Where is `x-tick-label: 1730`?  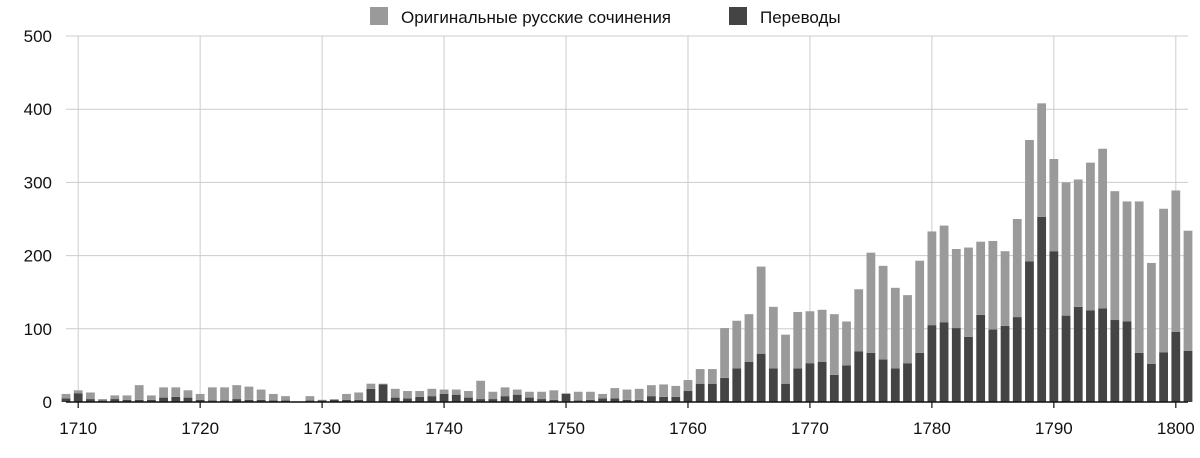 x-tick-label: 1730 is located at coordinates (322, 428).